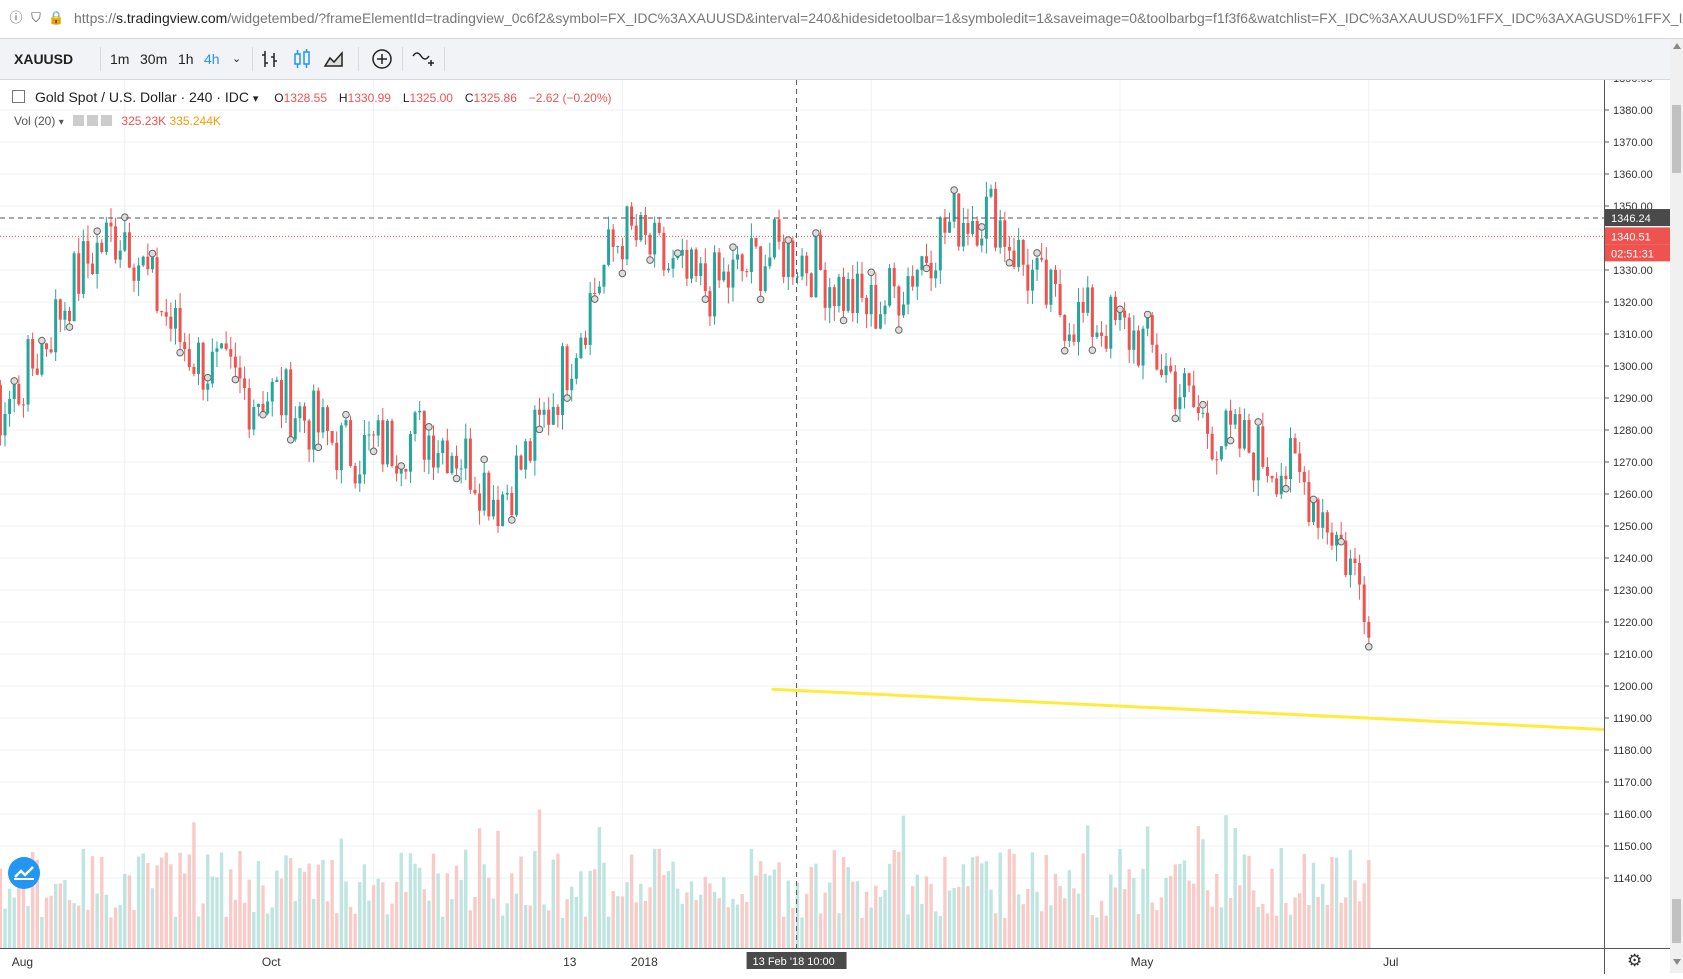  Describe the element at coordinates (270, 59) in the screenshot. I see `bar-style-icon` at that location.